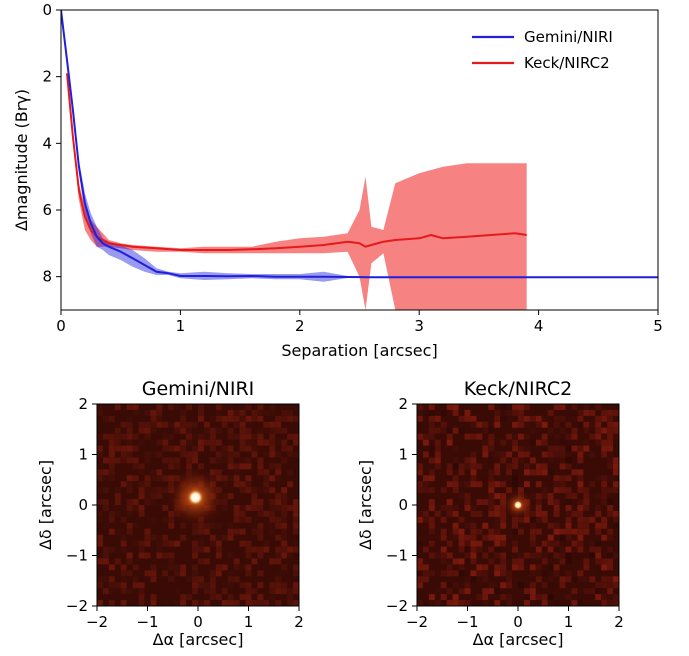 This screenshot has height=656, width=689. I want to click on y-tick-label: 6, so click(47, 210).